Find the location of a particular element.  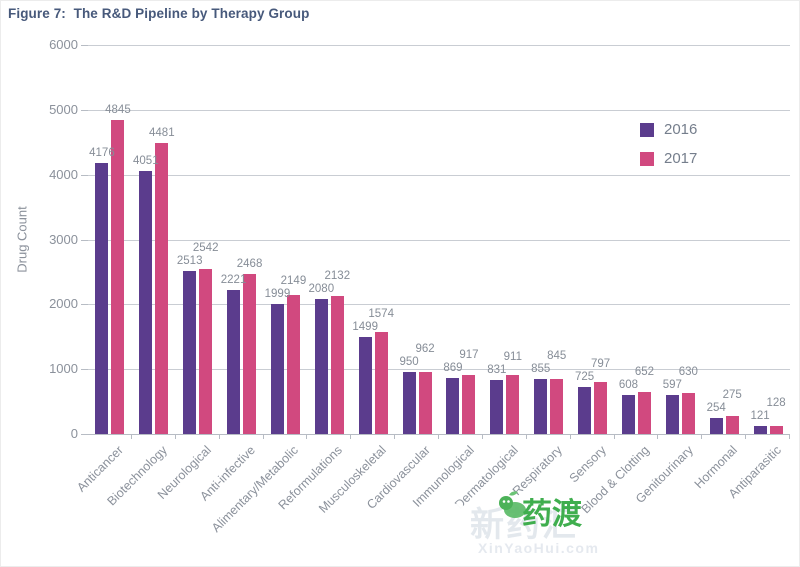

y-tick-label: 1000 is located at coordinates (63, 369).